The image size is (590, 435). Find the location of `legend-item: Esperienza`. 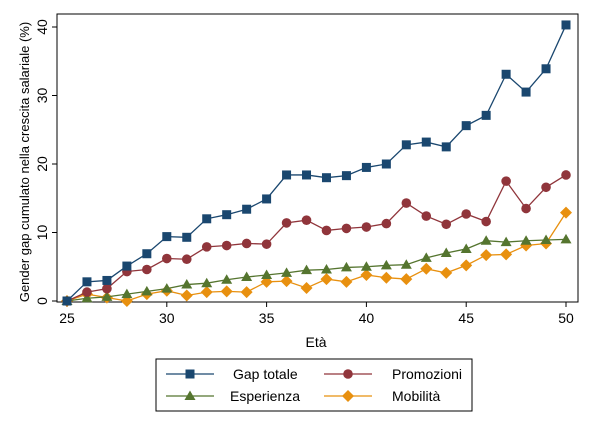

legend-item: Esperienza is located at coordinates (233, 396).